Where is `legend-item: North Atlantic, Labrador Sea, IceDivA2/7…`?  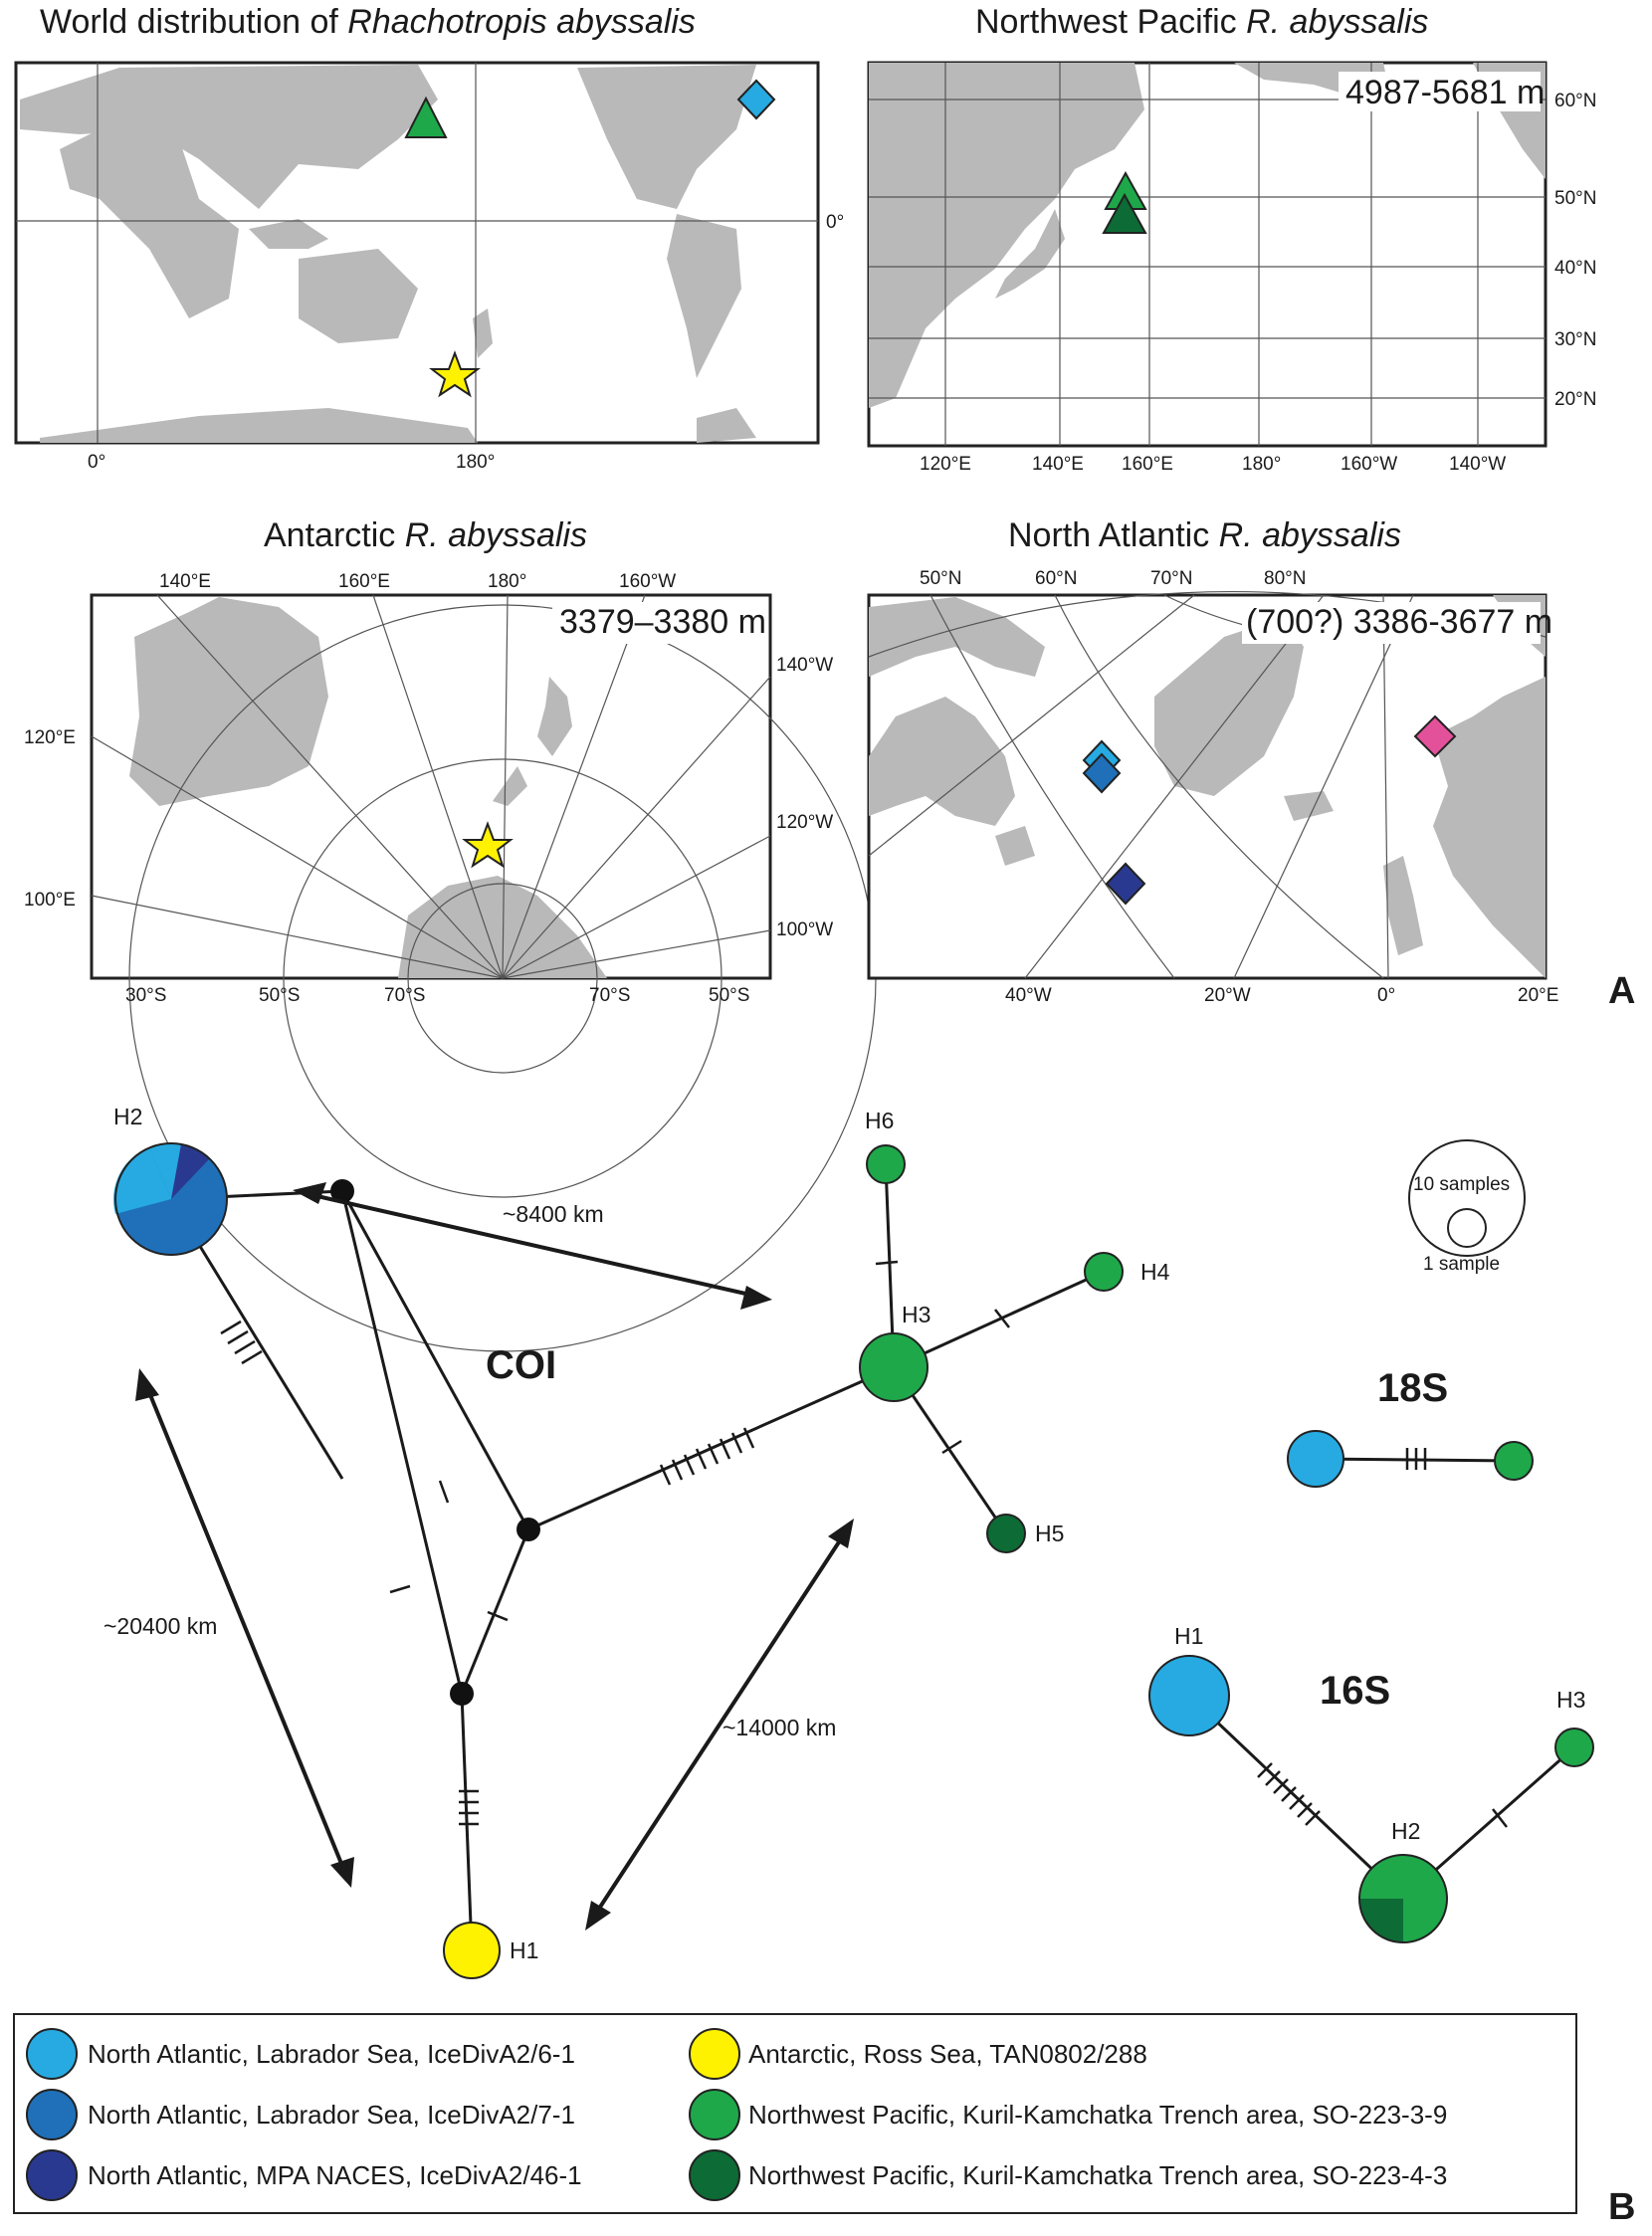
legend-item: North Atlantic, Labrador Sea, IceDivA2/7… is located at coordinates (301, 2115).